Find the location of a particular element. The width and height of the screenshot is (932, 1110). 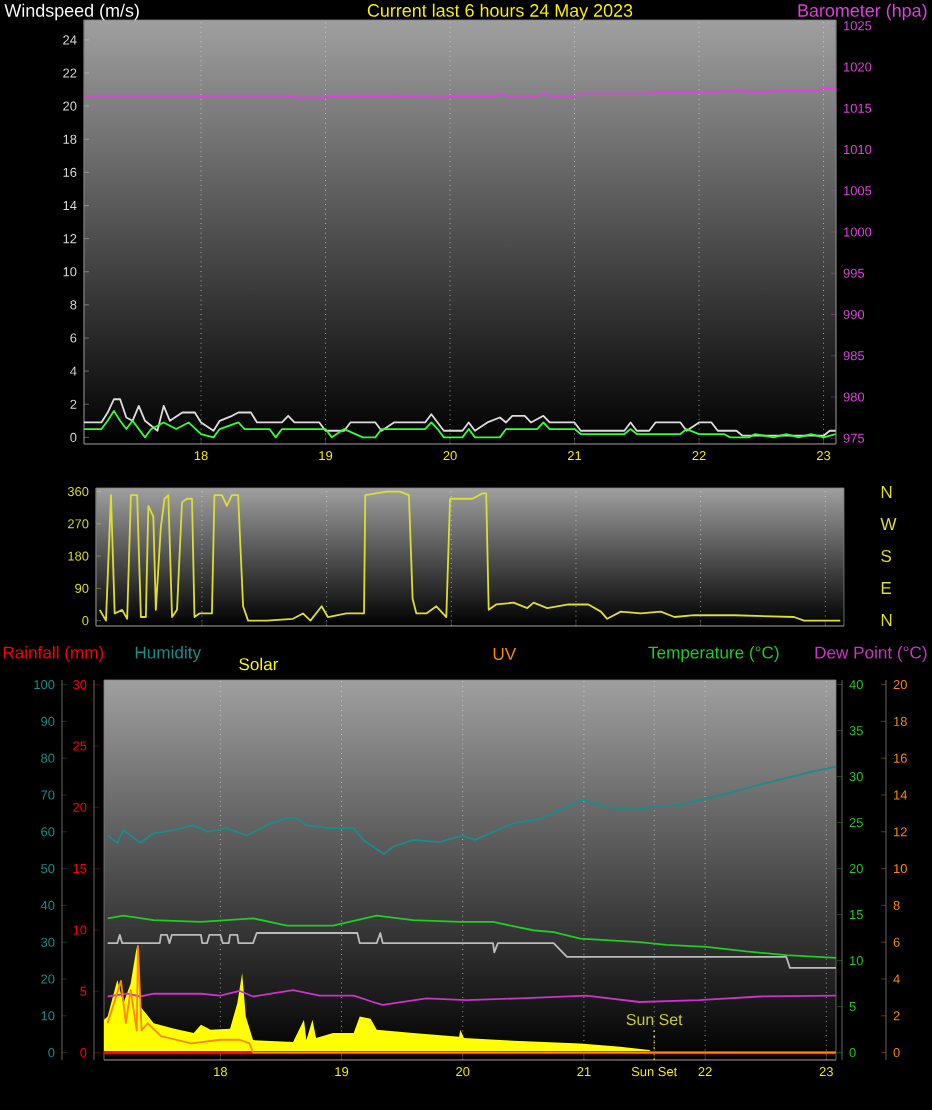

text: W is located at coordinates (888, 524).